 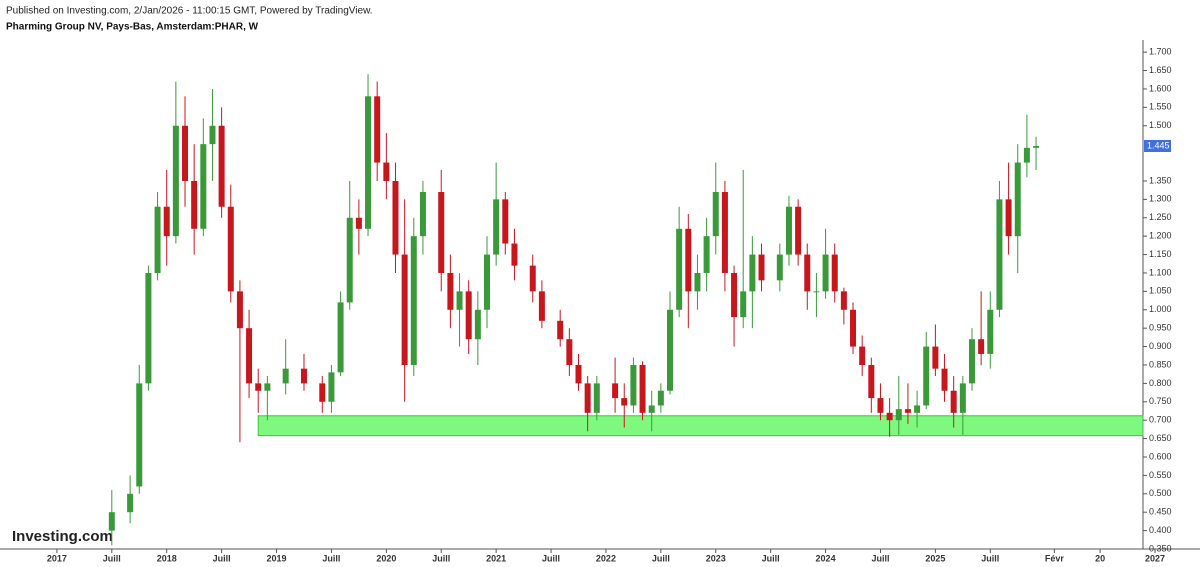 What do you see at coordinates (1160, 456) in the screenshot?
I see `y-tick-label: 0.600` at bounding box center [1160, 456].